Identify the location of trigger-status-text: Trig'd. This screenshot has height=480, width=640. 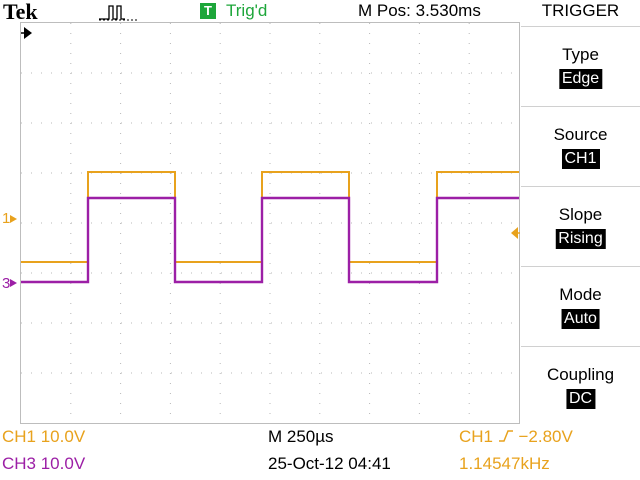
(247, 10).